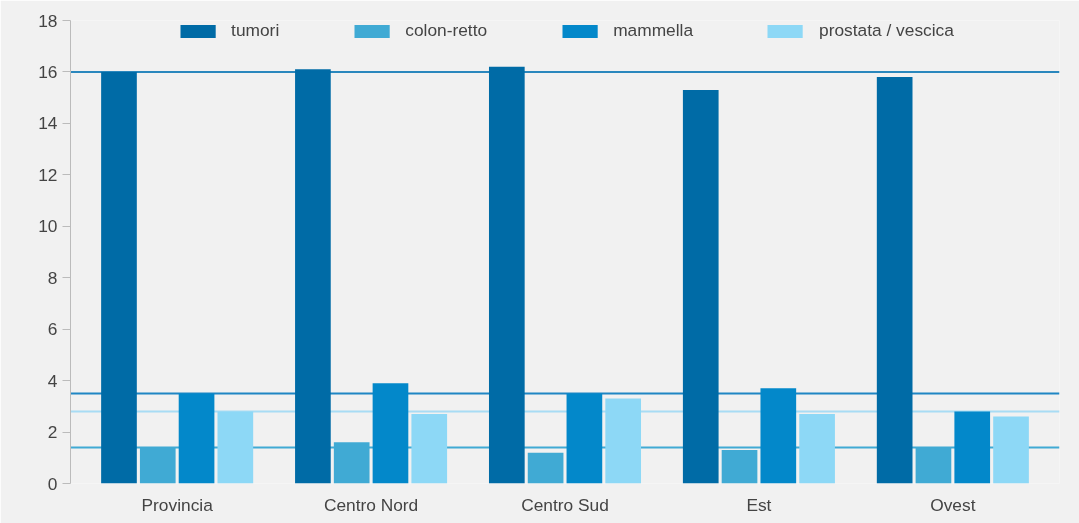  I want to click on y-tick-label: 10, so click(48, 226).